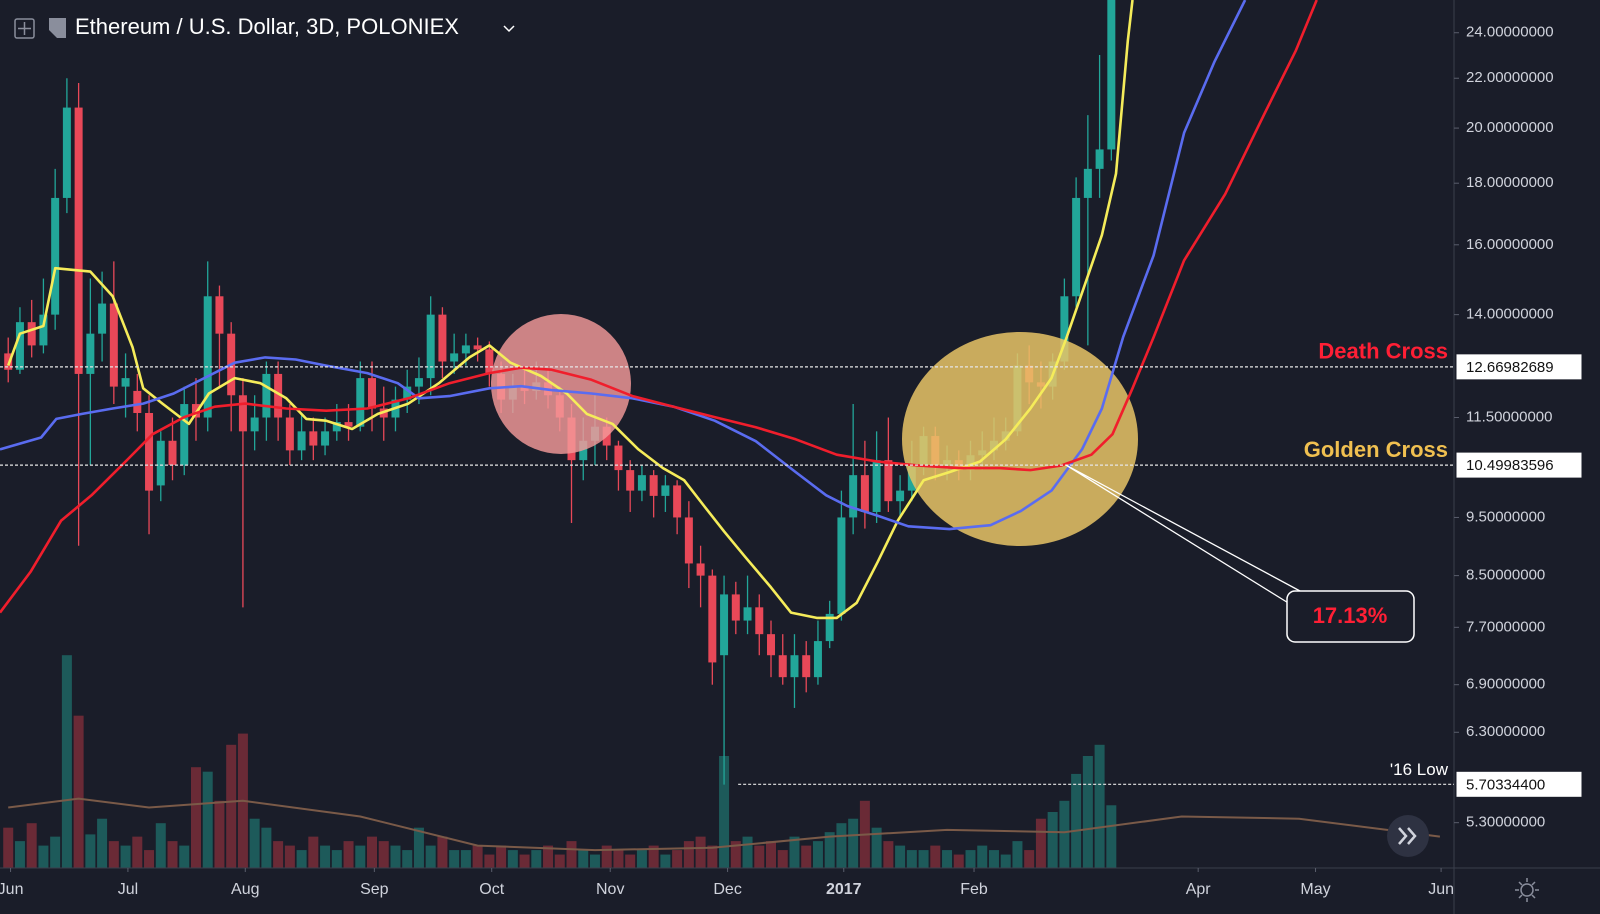 This screenshot has height=914, width=1600. What do you see at coordinates (1183, 534) in the screenshot?
I see `callout-pointer` at bounding box center [1183, 534].